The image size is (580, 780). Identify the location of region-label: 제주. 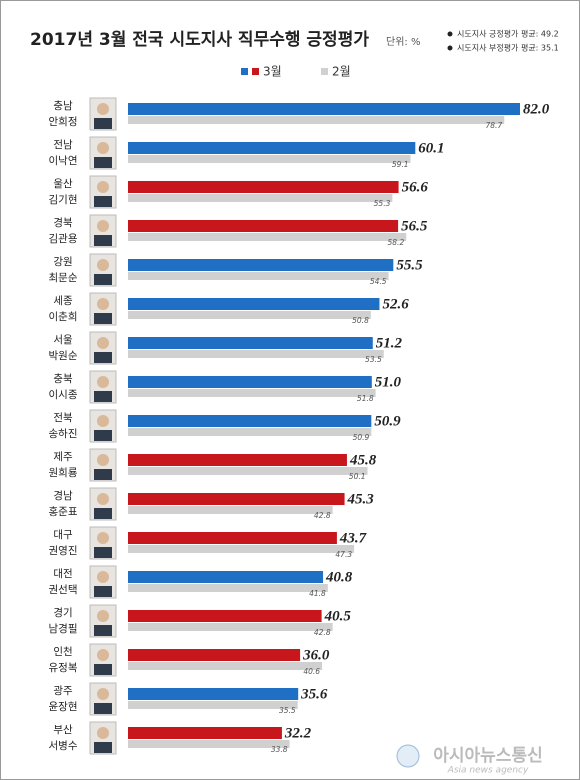
(63, 457).